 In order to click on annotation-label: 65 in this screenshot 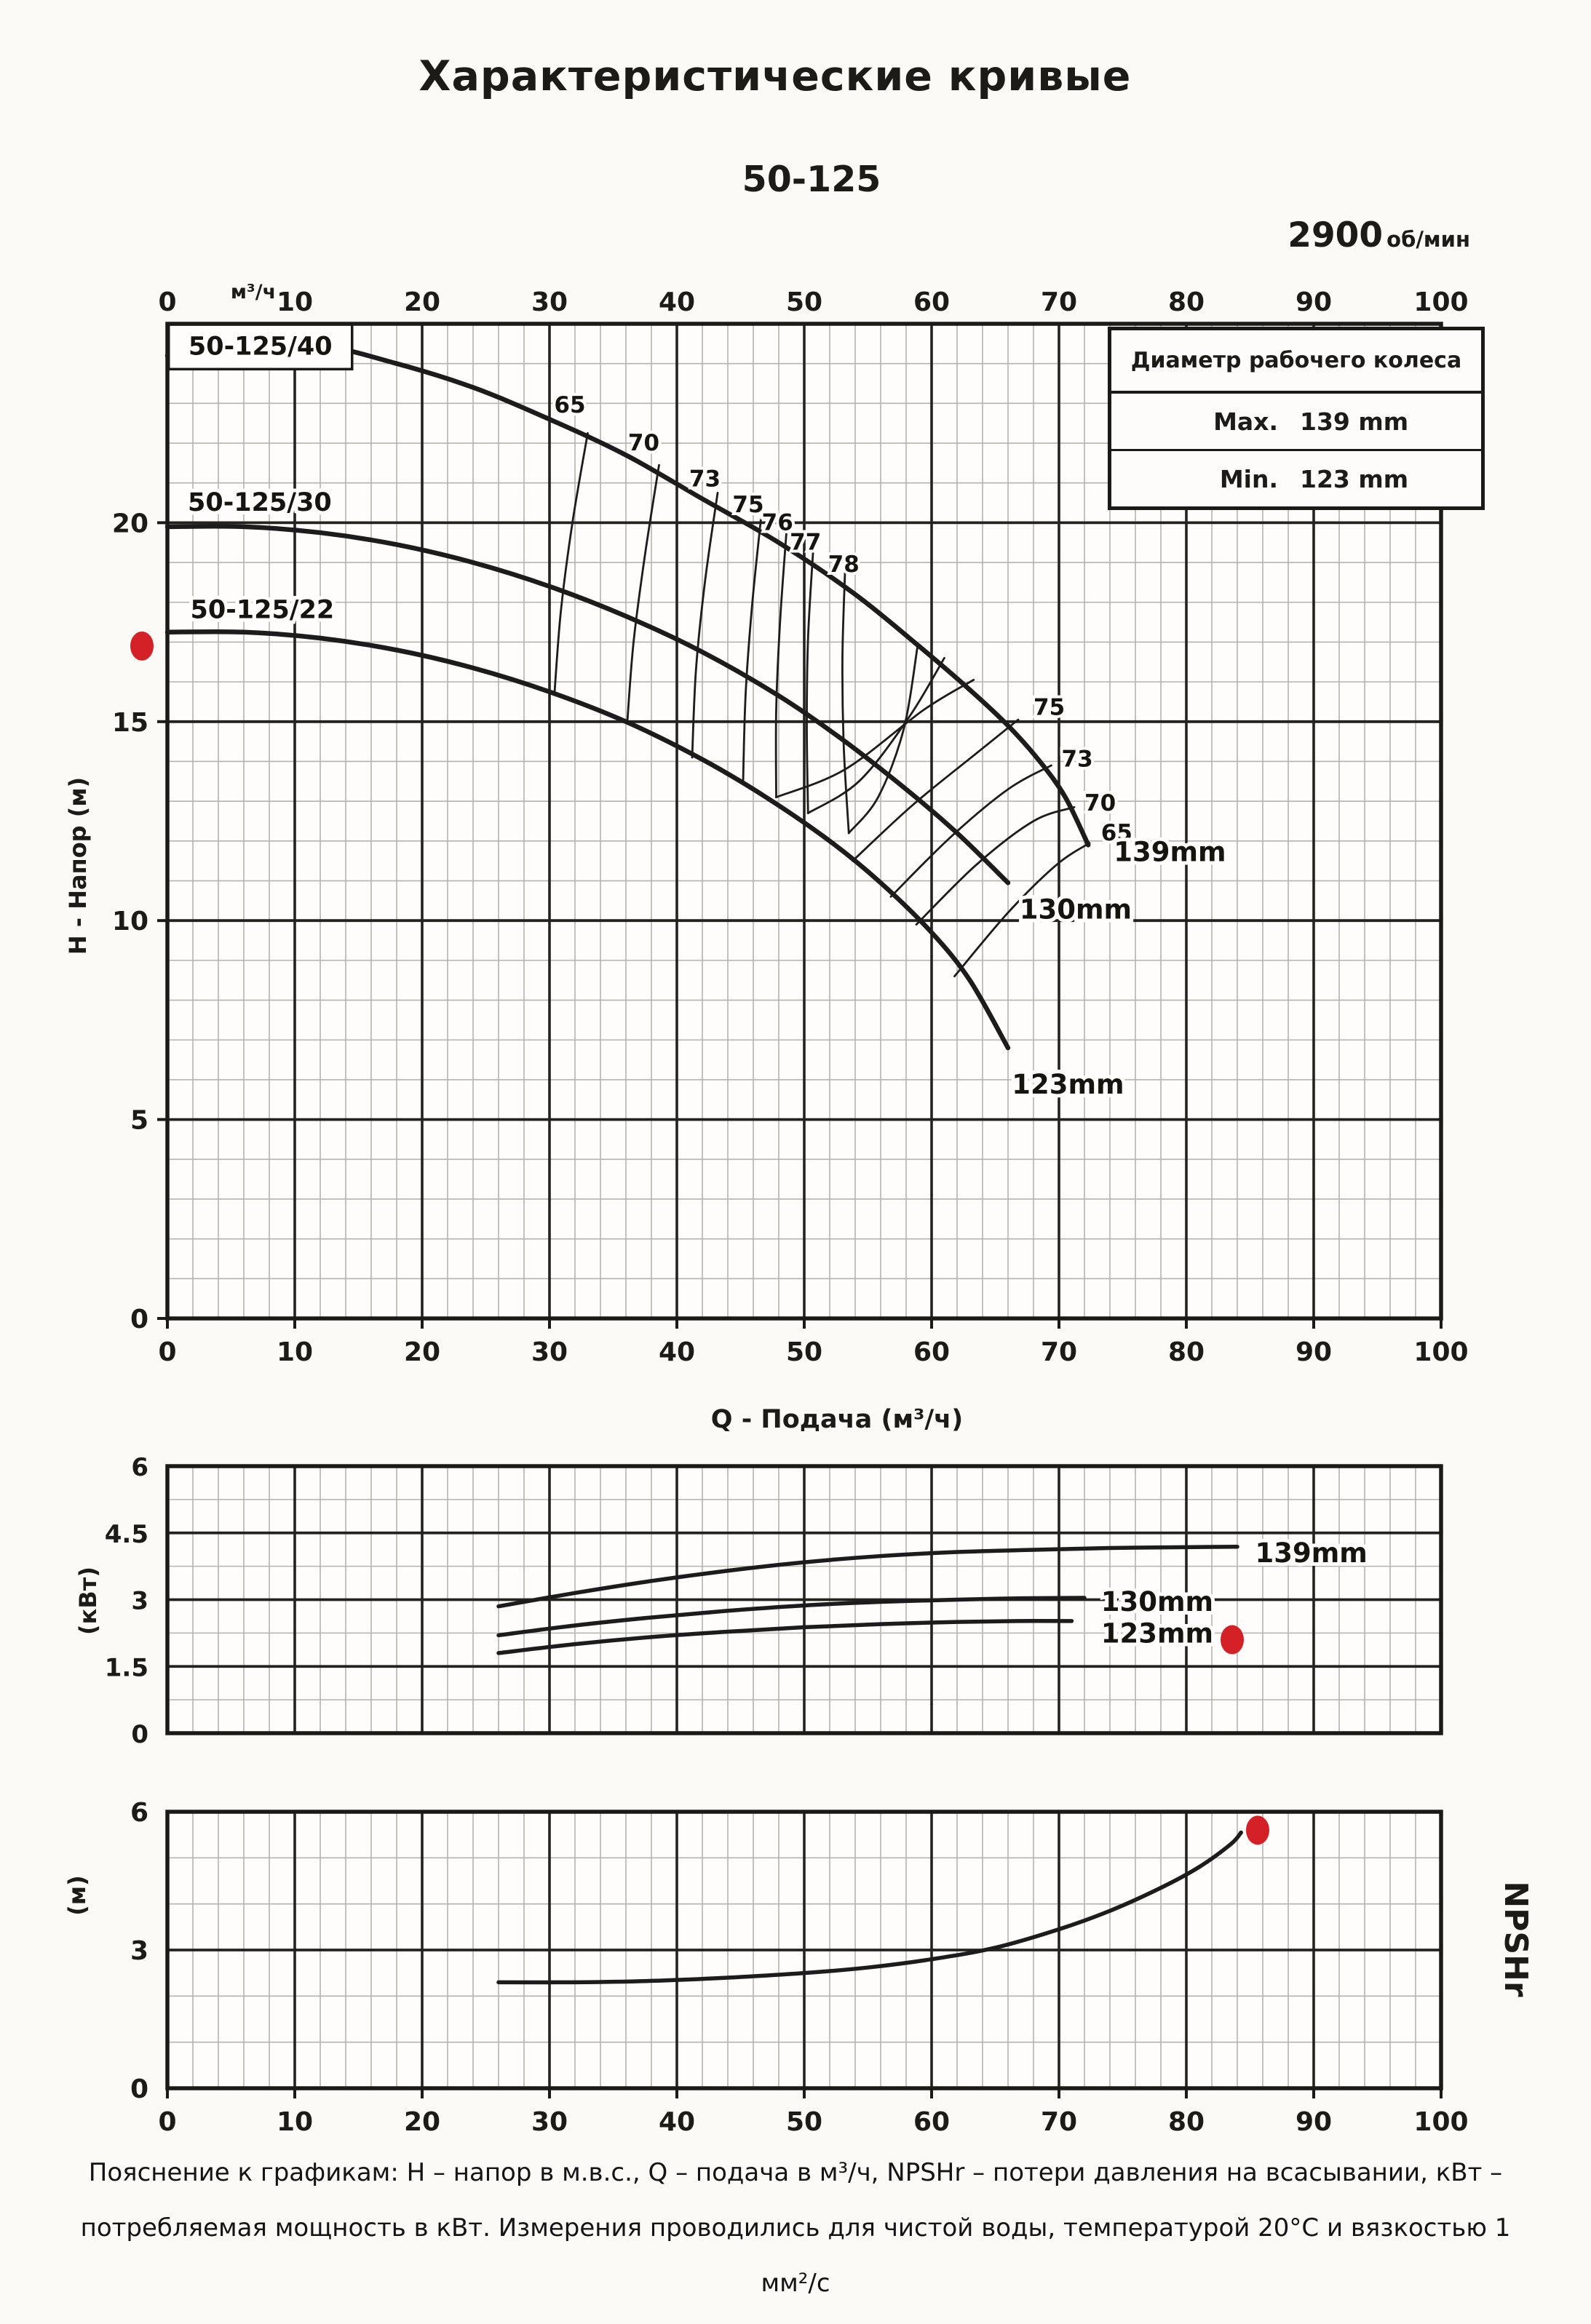, I will do `click(1116, 833)`.